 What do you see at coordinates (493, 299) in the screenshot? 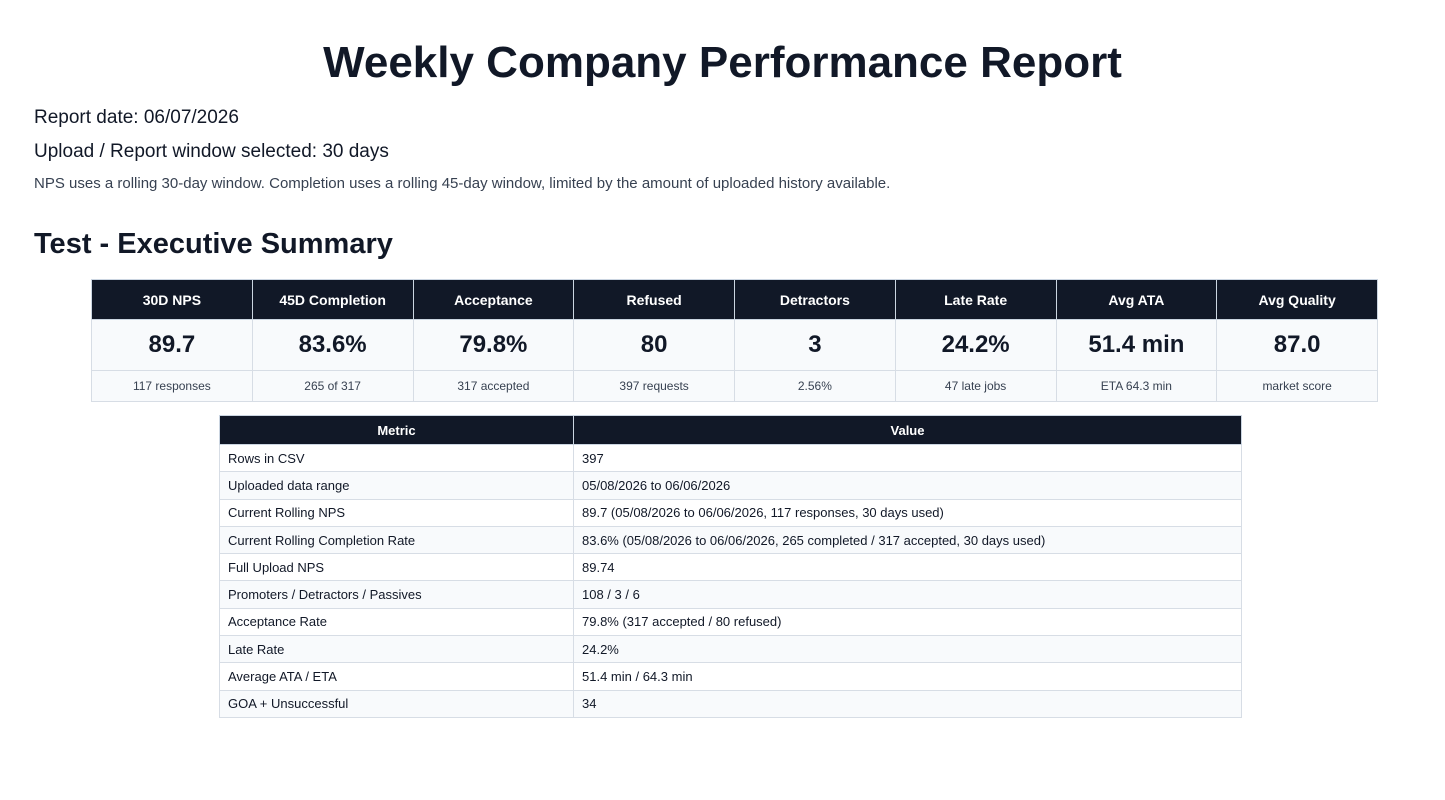
I see `kpi-label: Acceptance` at bounding box center [493, 299].